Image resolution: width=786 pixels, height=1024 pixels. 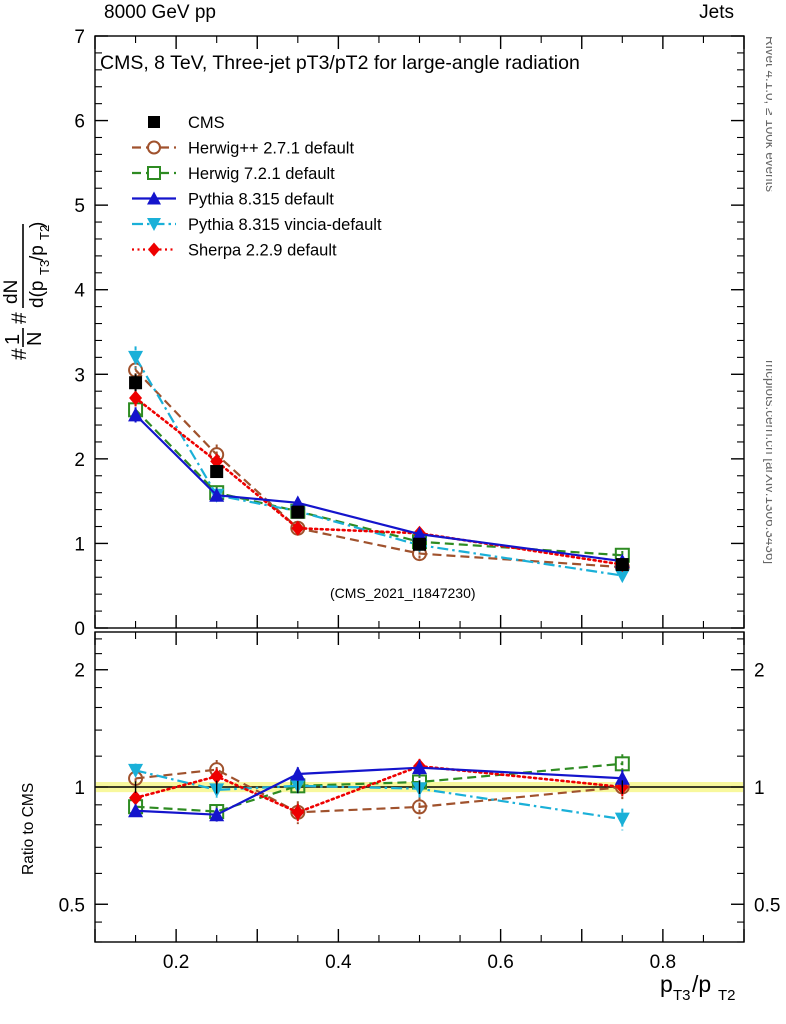 What do you see at coordinates (79, 206) in the screenshot?
I see `main-ytick-label-5: 5` at bounding box center [79, 206].